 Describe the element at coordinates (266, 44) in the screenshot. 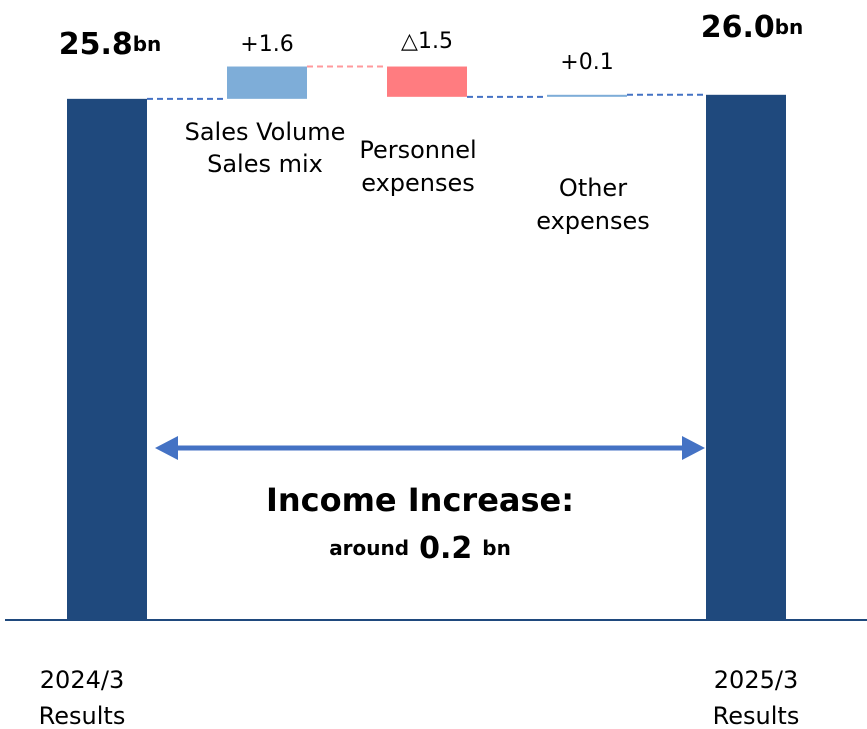

I see `value-label: +1.6` at that location.